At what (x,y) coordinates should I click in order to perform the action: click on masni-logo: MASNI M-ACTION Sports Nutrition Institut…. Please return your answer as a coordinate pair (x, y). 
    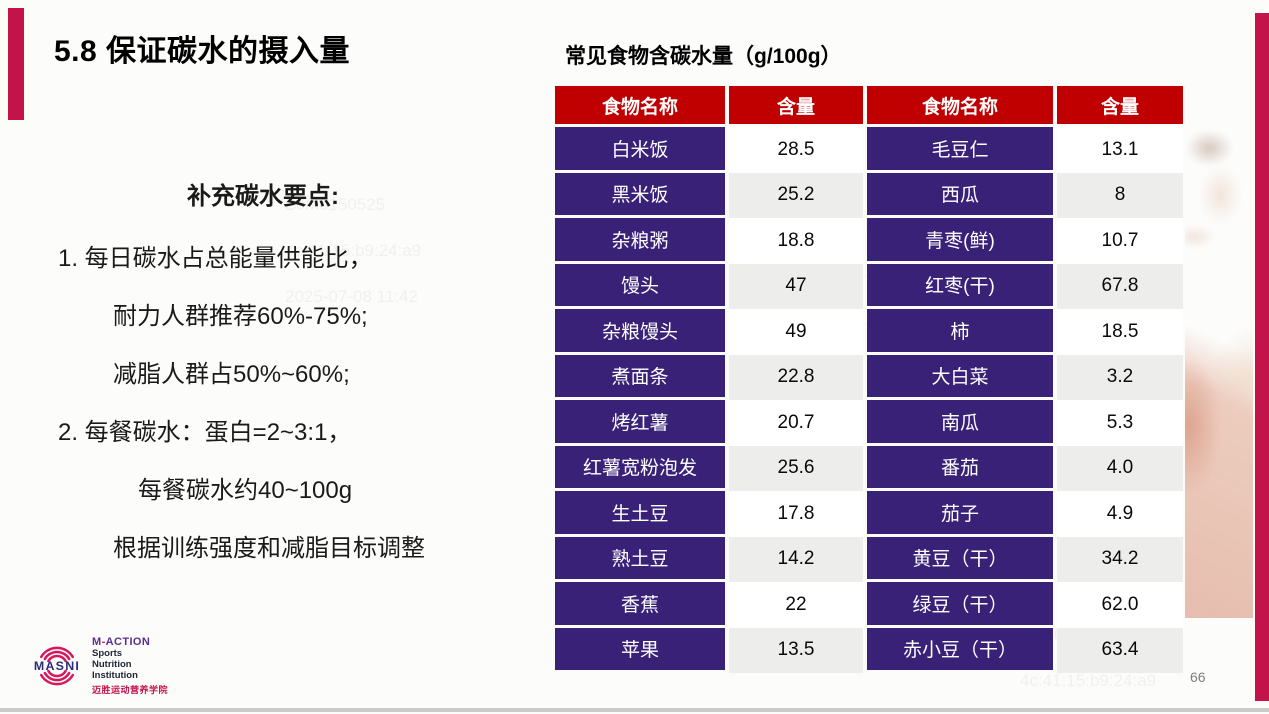
    Looking at the image, I should click on (98, 666).